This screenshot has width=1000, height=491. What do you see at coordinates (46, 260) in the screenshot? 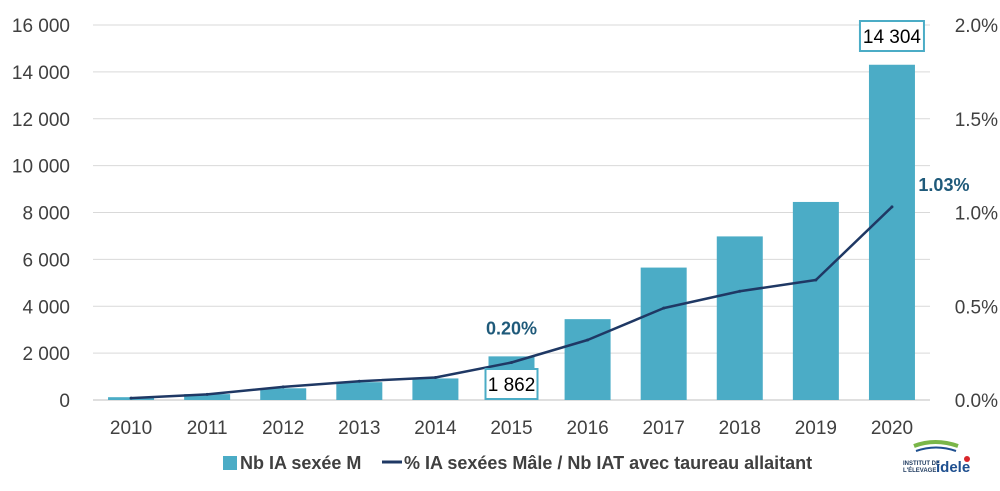
I see `y-left-tick-label: 6 000` at bounding box center [46, 260].